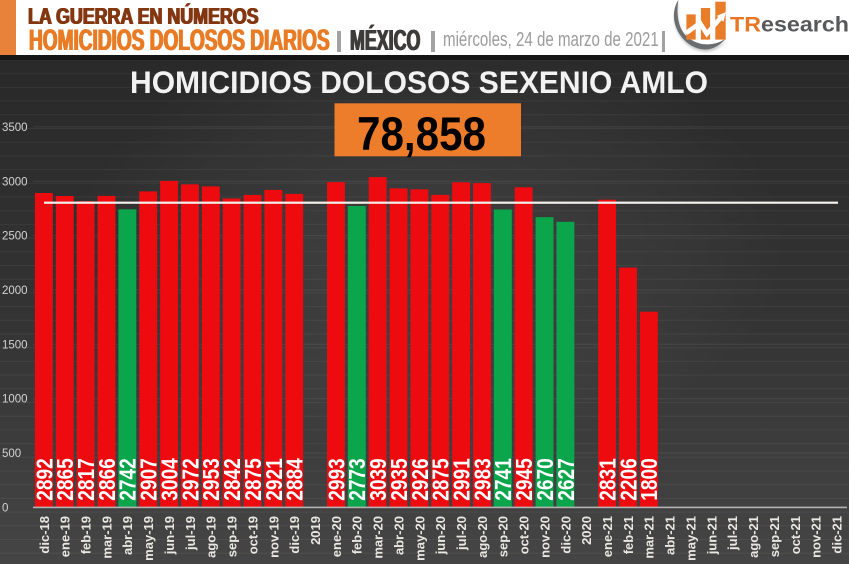 Image resolution: width=849 pixels, height=564 pixels. What do you see at coordinates (107, 479) in the screenshot?
I see `svg-text: 2866` at bounding box center [107, 479].